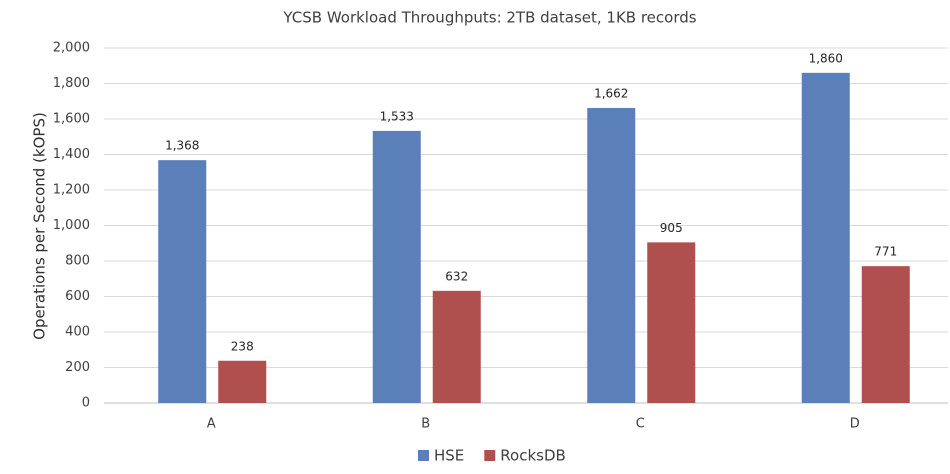 This screenshot has height=474, width=950. Describe the element at coordinates (71, 154) in the screenshot. I see `y-tick-label: 1,400` at that location.